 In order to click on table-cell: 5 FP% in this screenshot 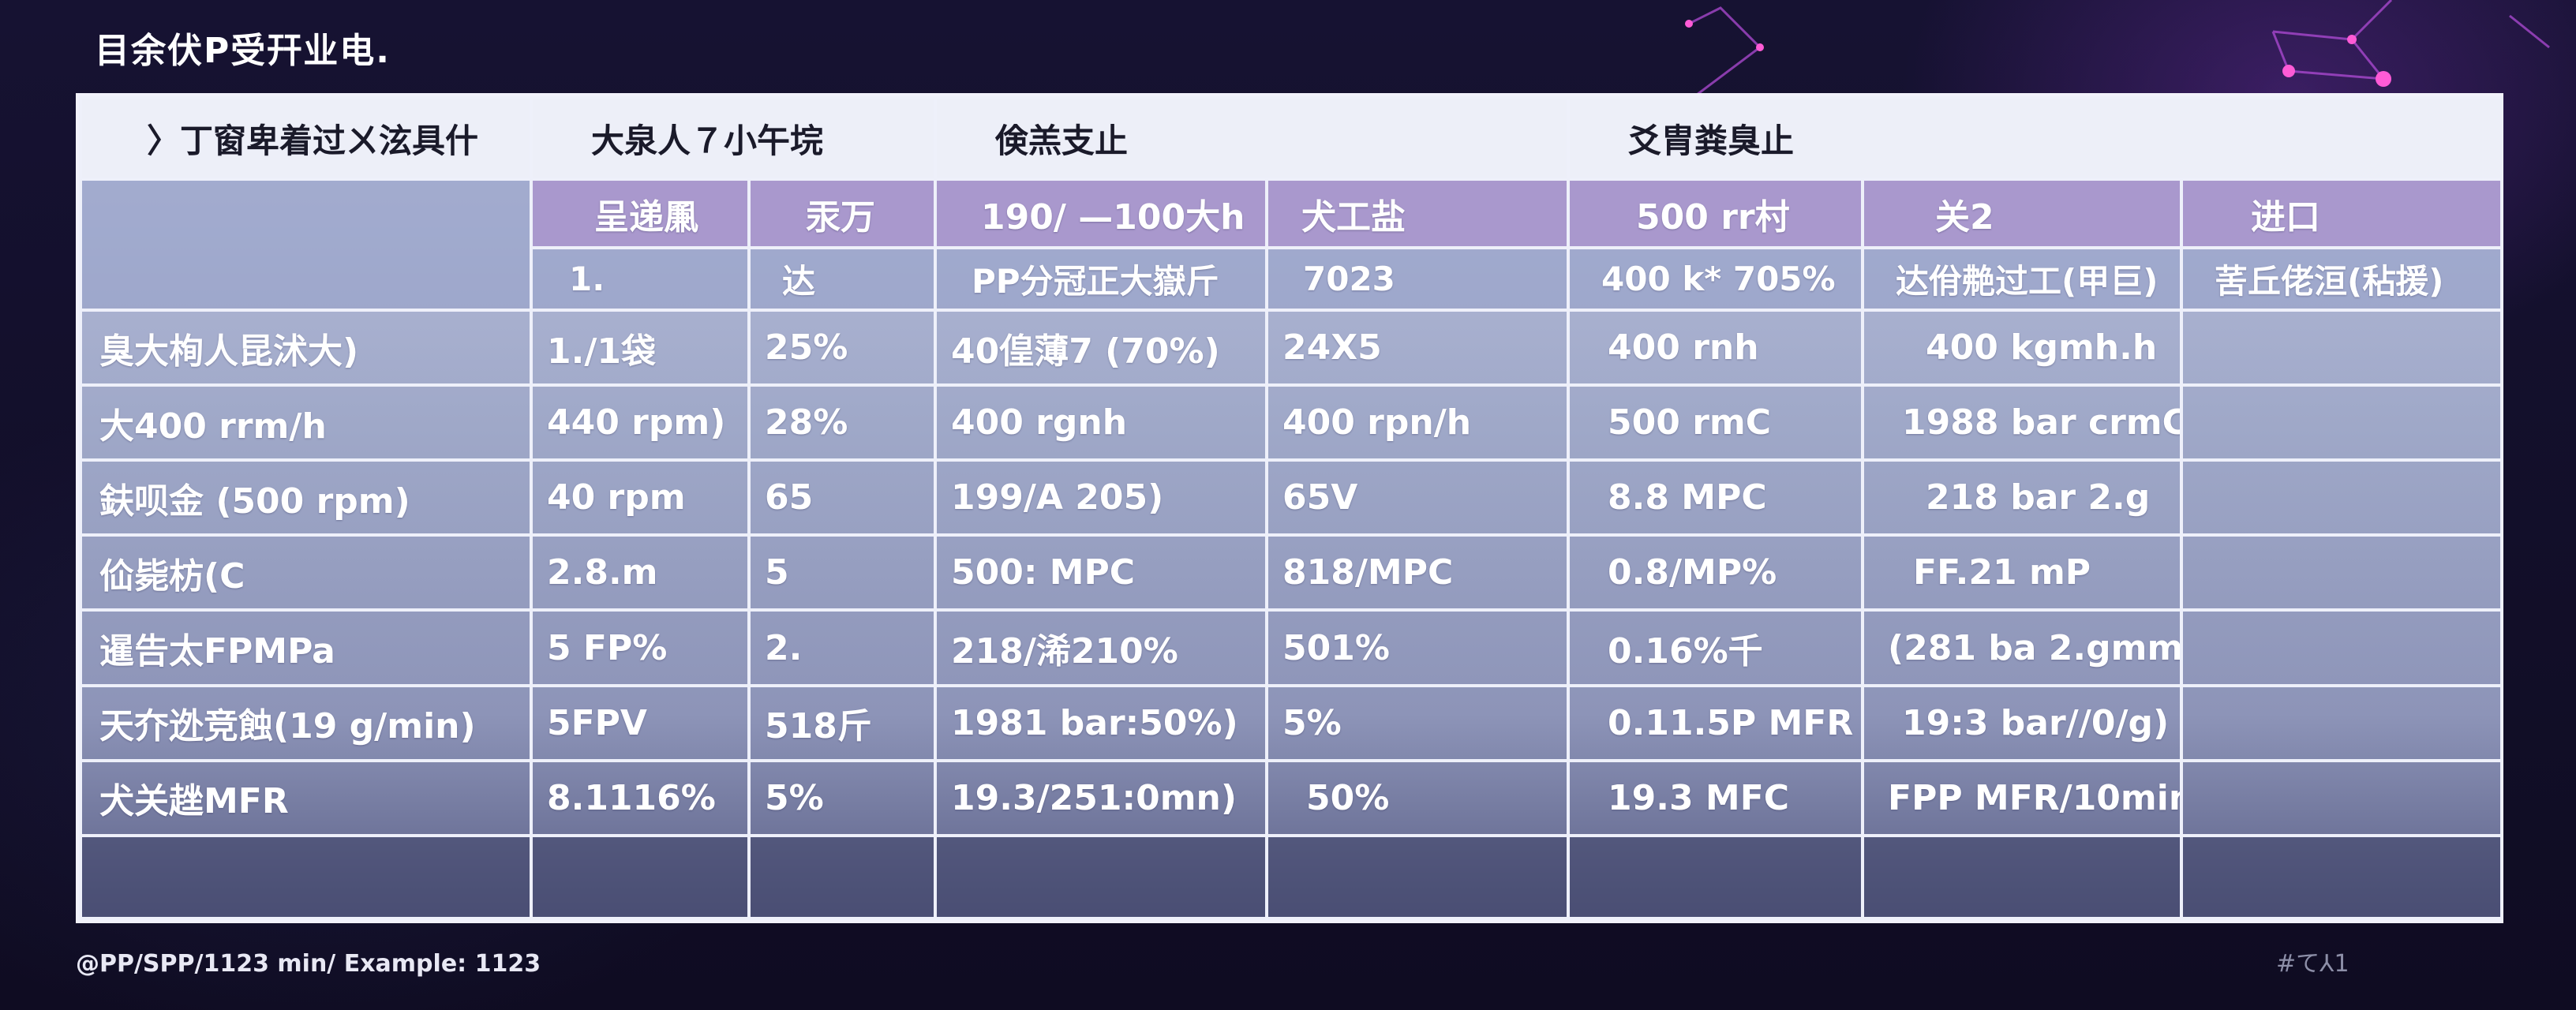, I will do `click(640, 647)`.